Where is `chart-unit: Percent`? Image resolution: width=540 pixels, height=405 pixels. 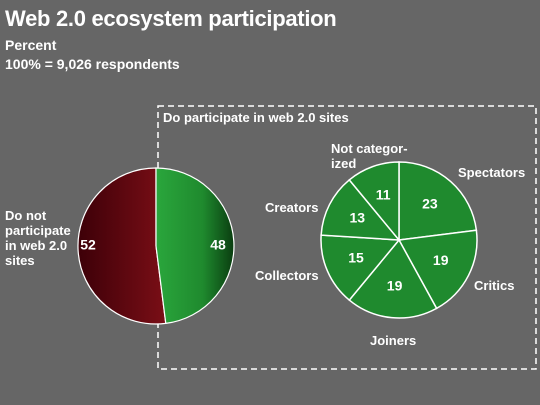
chart-unit: Percent is located at coordinates (31, 45).